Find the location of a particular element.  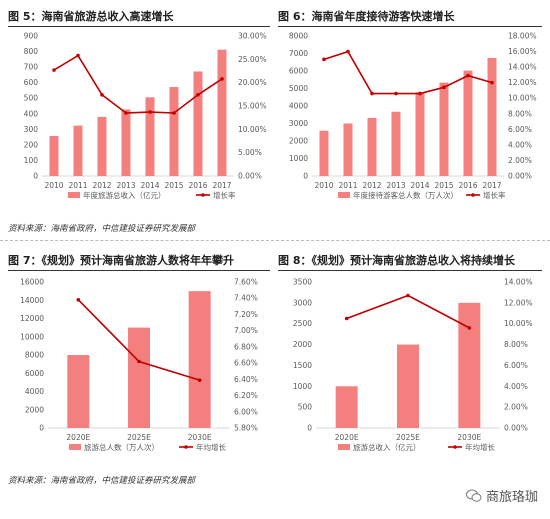

y-left-tick-label: 7000 is located at coordinates (298, 53).